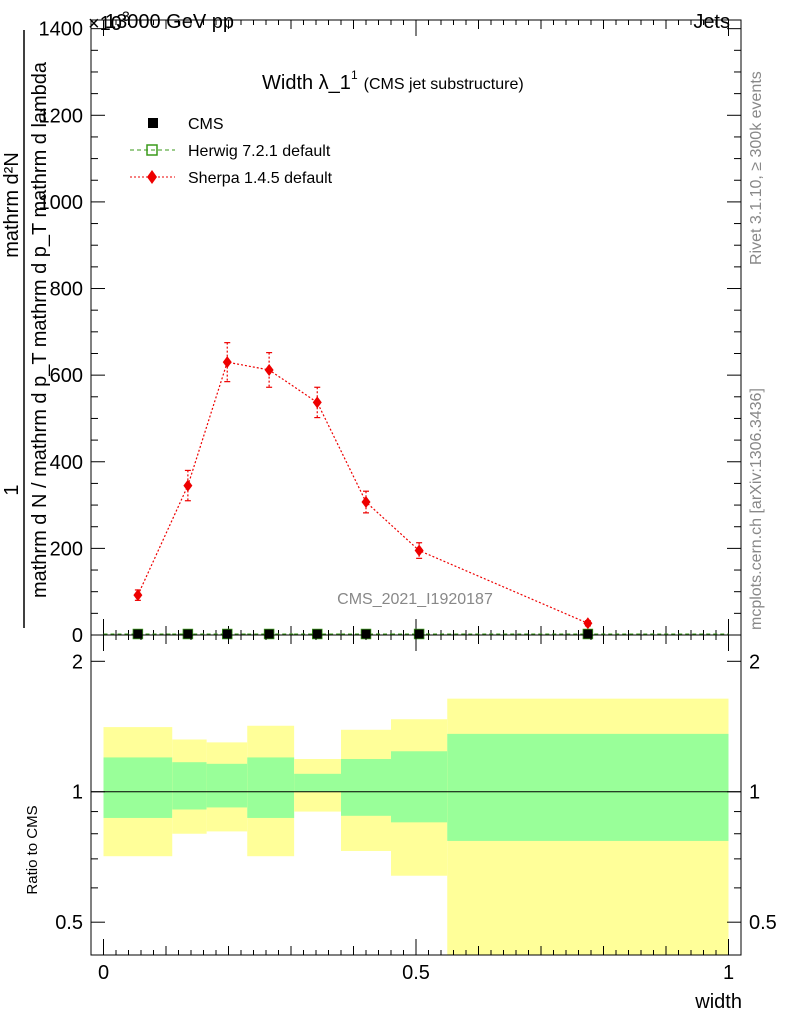 Image resolution: width=786 pixels, height=1029 pixels. I want to click on main-ylabel-numerator: 1, so click(12, 489).